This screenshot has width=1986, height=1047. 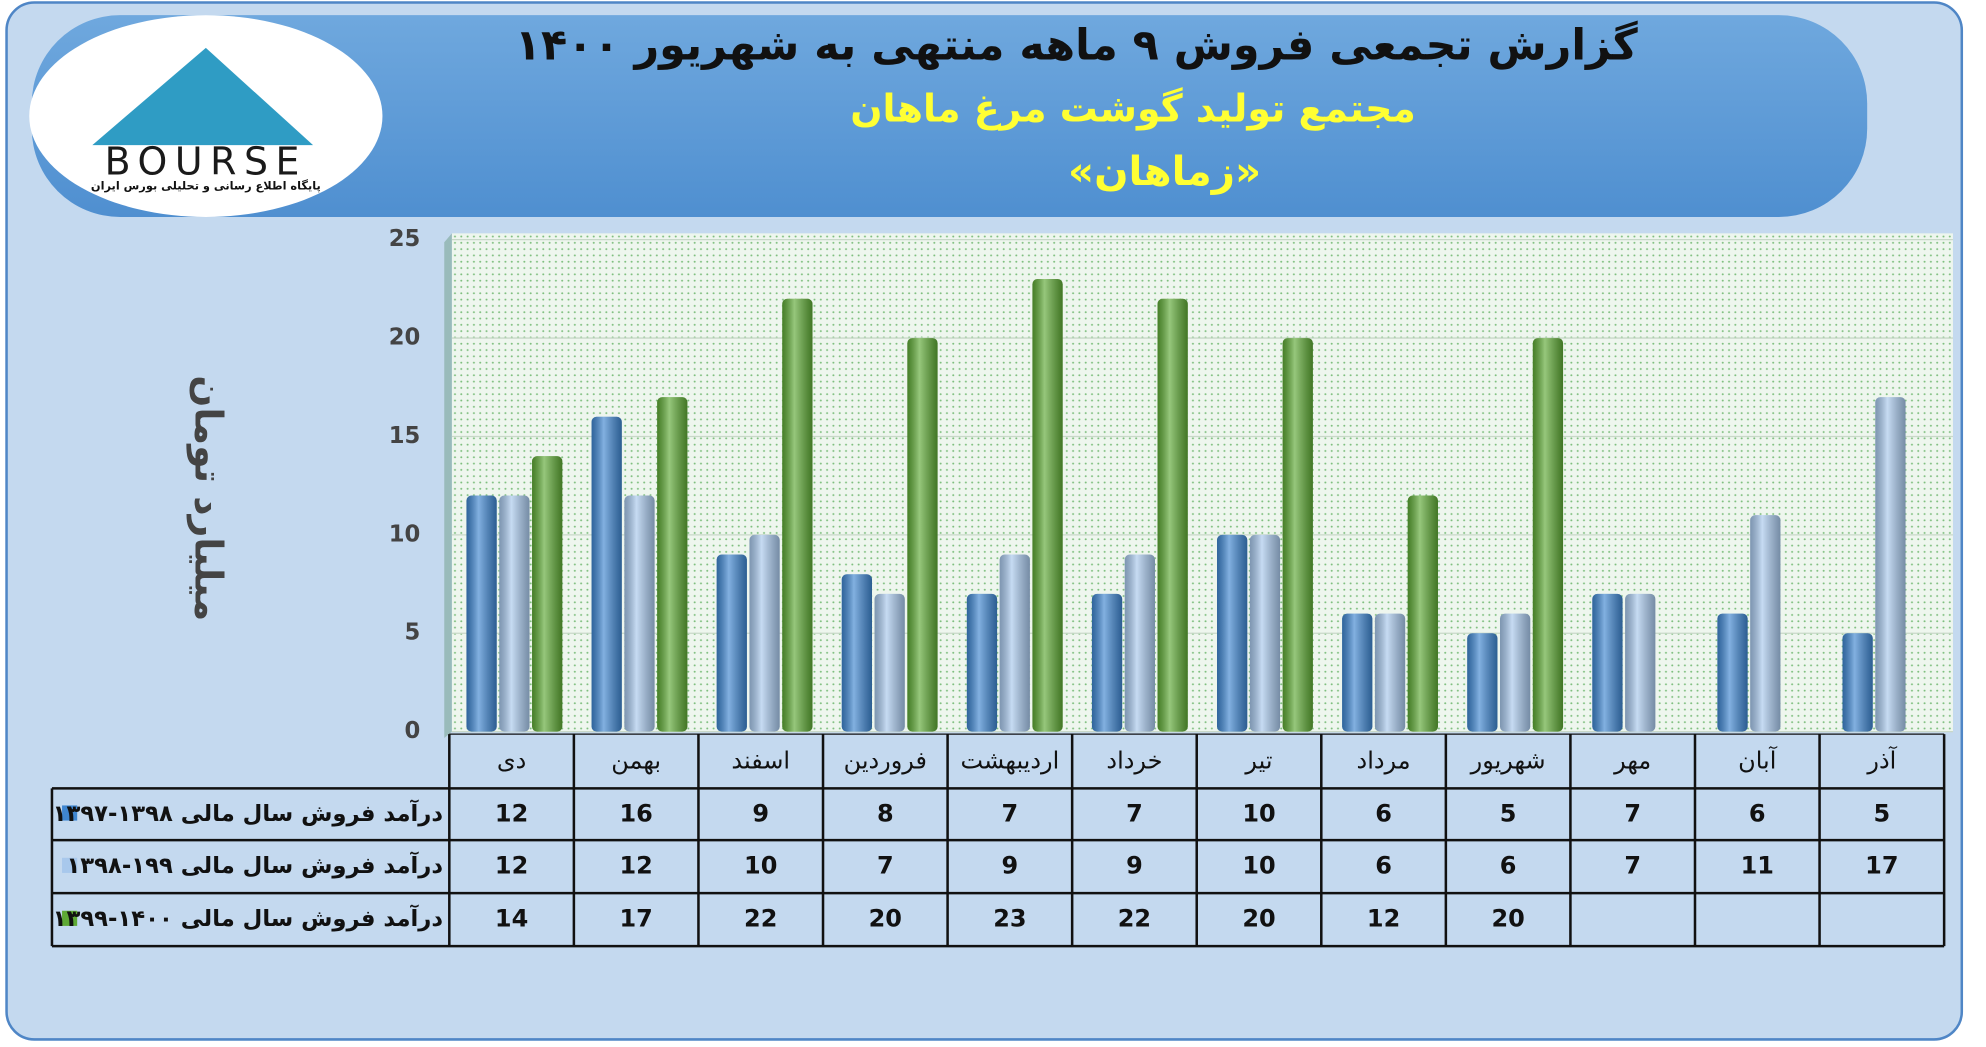 What do you see at coordinates (1384, 760) in the screenshot?
I see `x-tick-label: مرداد` at bounding box center [1384, 760].